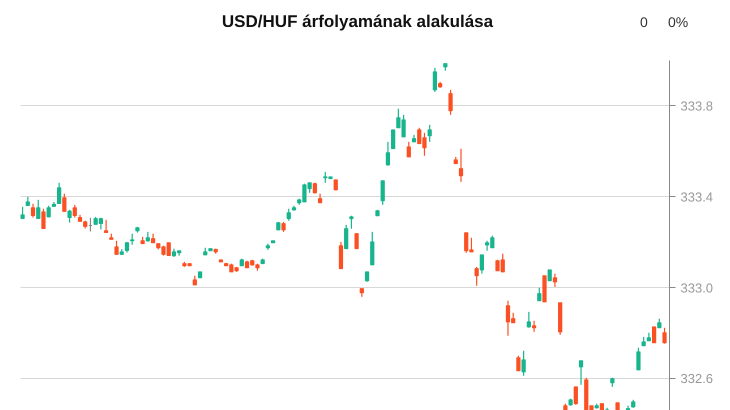  I want to click on y-tick-label: 332.6, so click(697, 378).